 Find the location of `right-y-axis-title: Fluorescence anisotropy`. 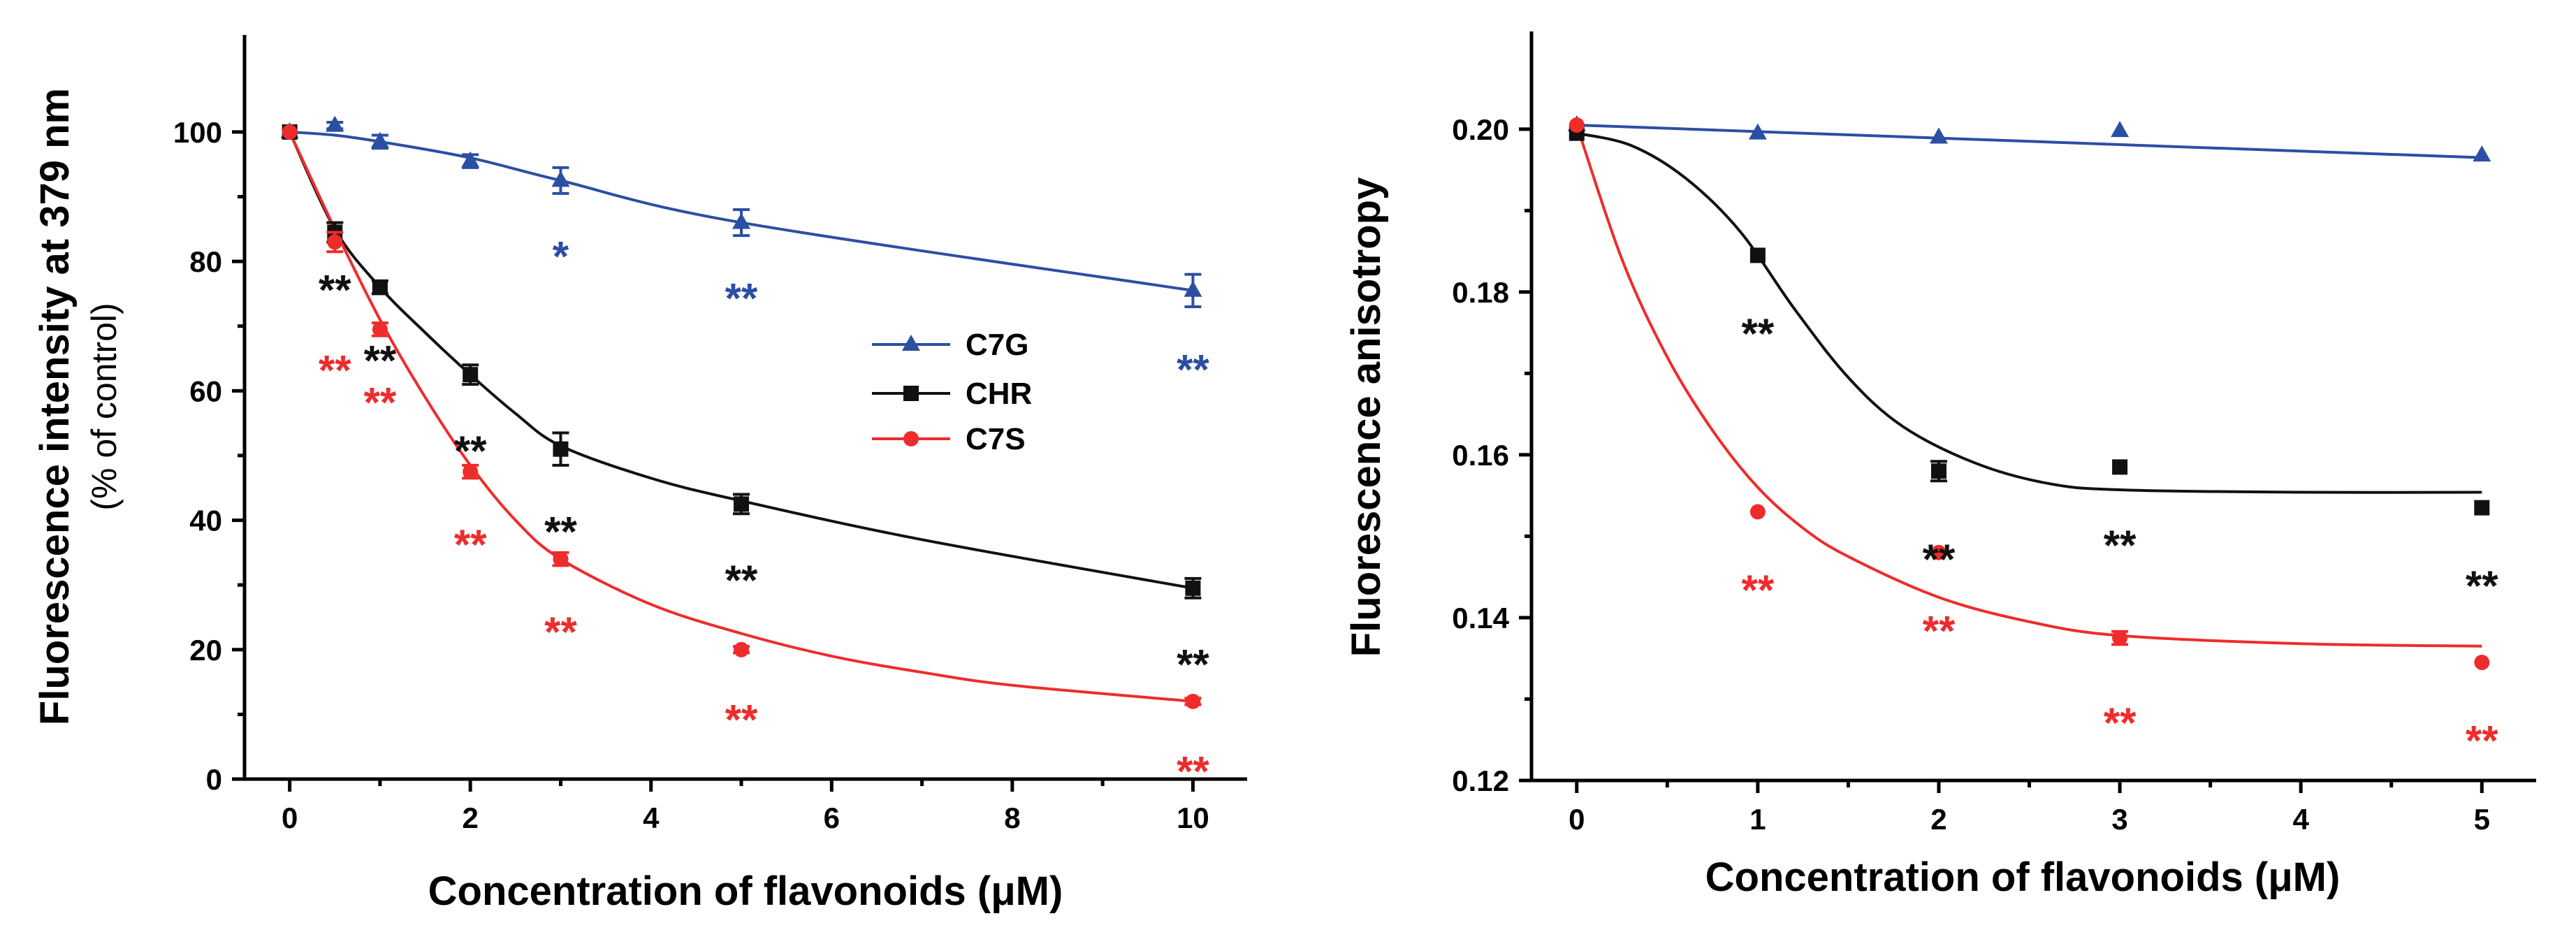

right-y-axis-title: Fluorescence anisotropy is located at coordinates (1366, 417).